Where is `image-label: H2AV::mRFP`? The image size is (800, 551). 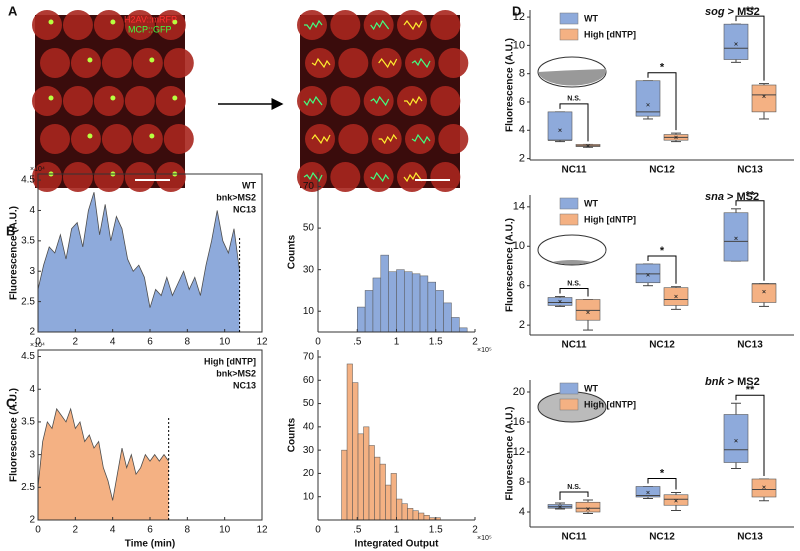
image-label: H2AV::mRFP is located at coordinates (150, 19).